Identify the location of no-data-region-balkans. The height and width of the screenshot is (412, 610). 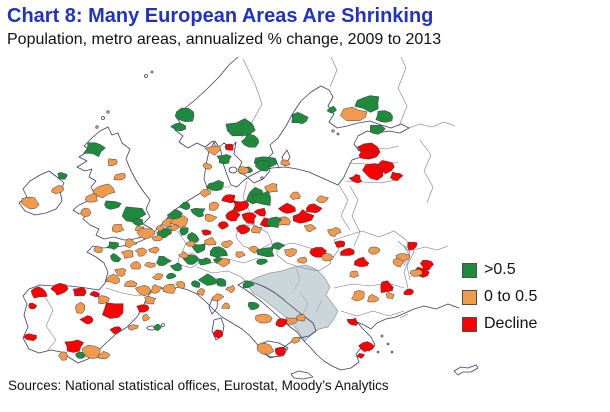
(292, 303).